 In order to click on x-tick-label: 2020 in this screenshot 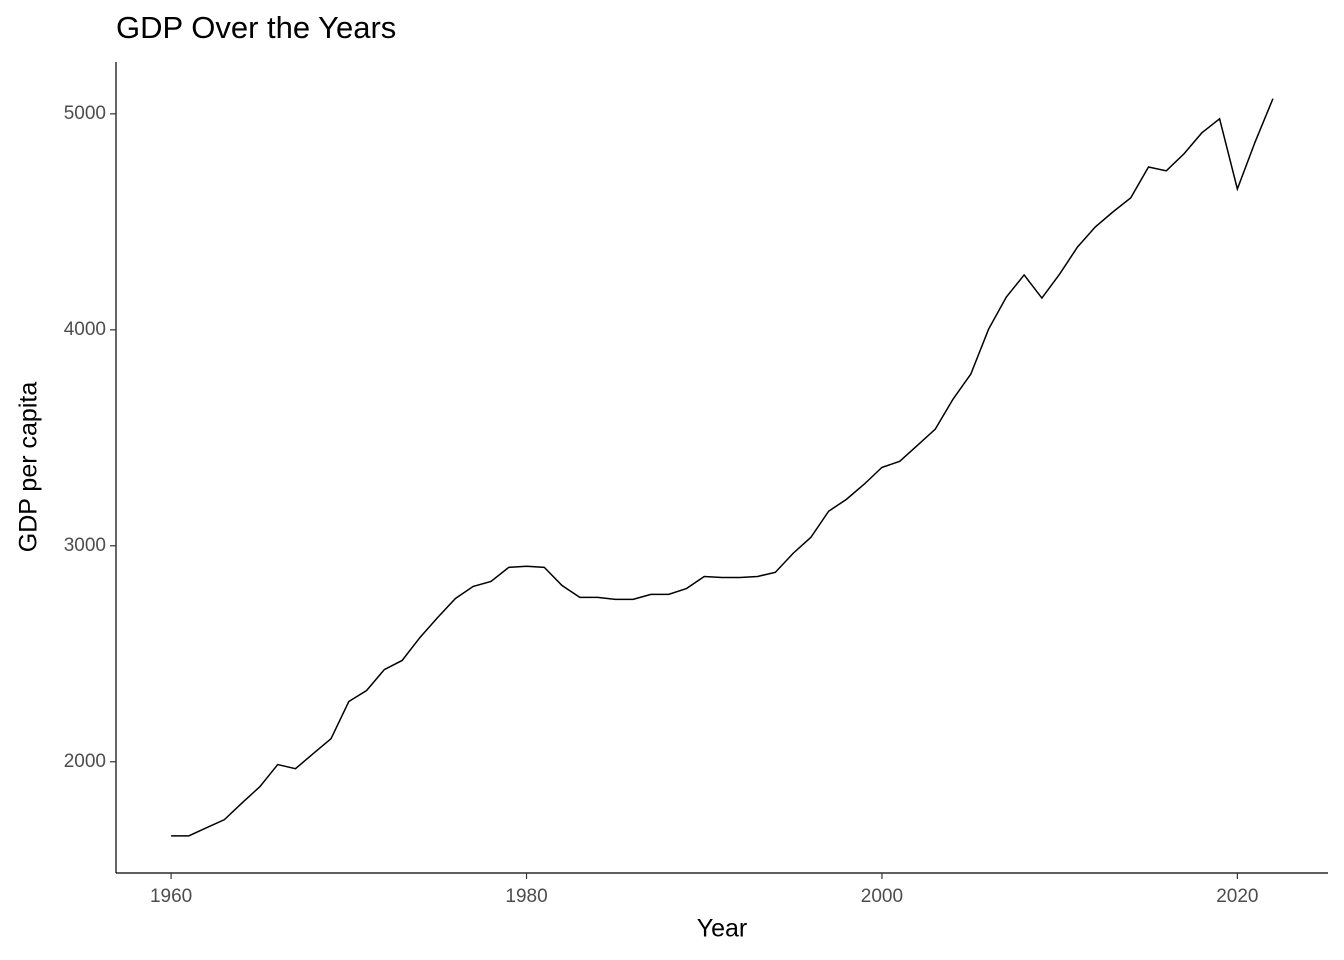, I will do `click(1237, 896)`.